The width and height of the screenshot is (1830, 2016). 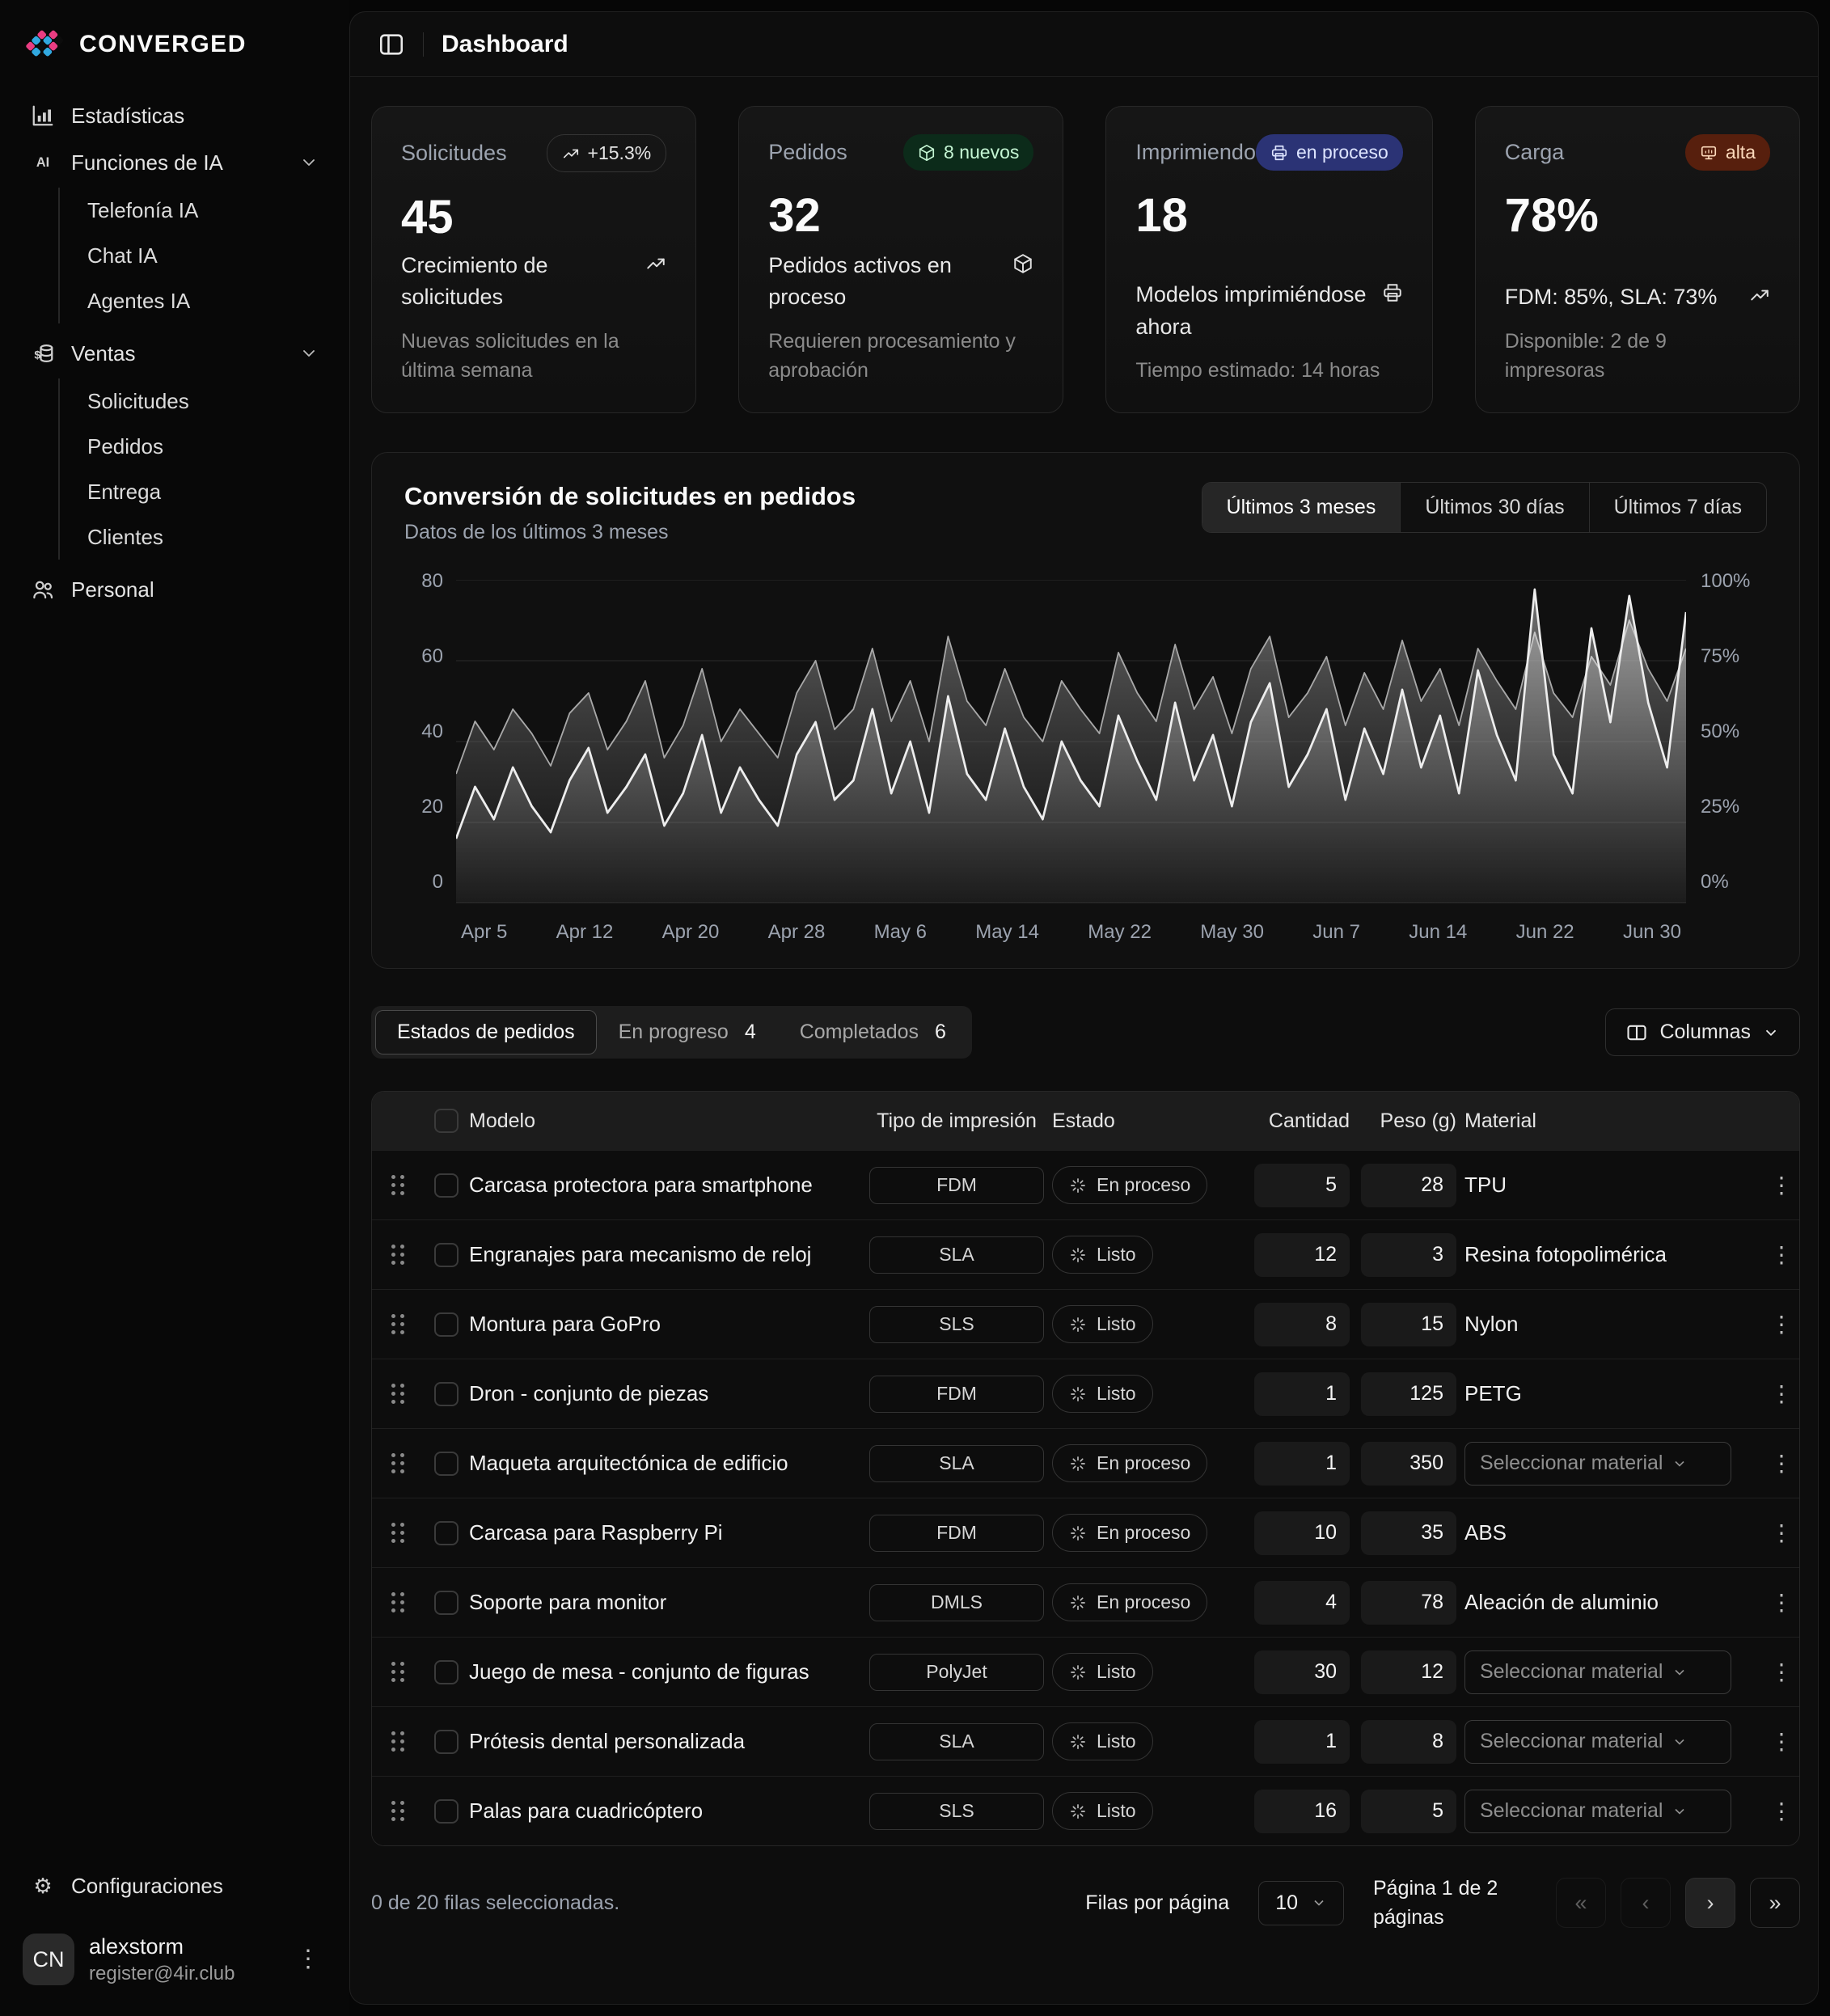 What do you see at coordinates (1408, 1185) in the screenshot?
I see `weight-field: 28` at bounding box center [1408, 1185].